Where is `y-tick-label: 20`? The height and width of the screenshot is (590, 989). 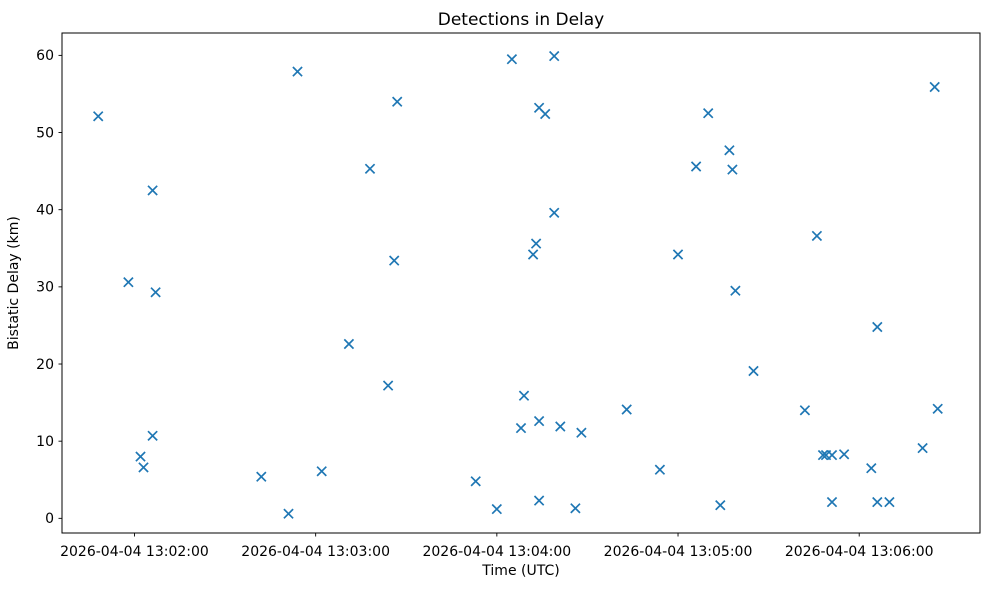 y-tick-label: 20 is located at coordinates (45, 365).